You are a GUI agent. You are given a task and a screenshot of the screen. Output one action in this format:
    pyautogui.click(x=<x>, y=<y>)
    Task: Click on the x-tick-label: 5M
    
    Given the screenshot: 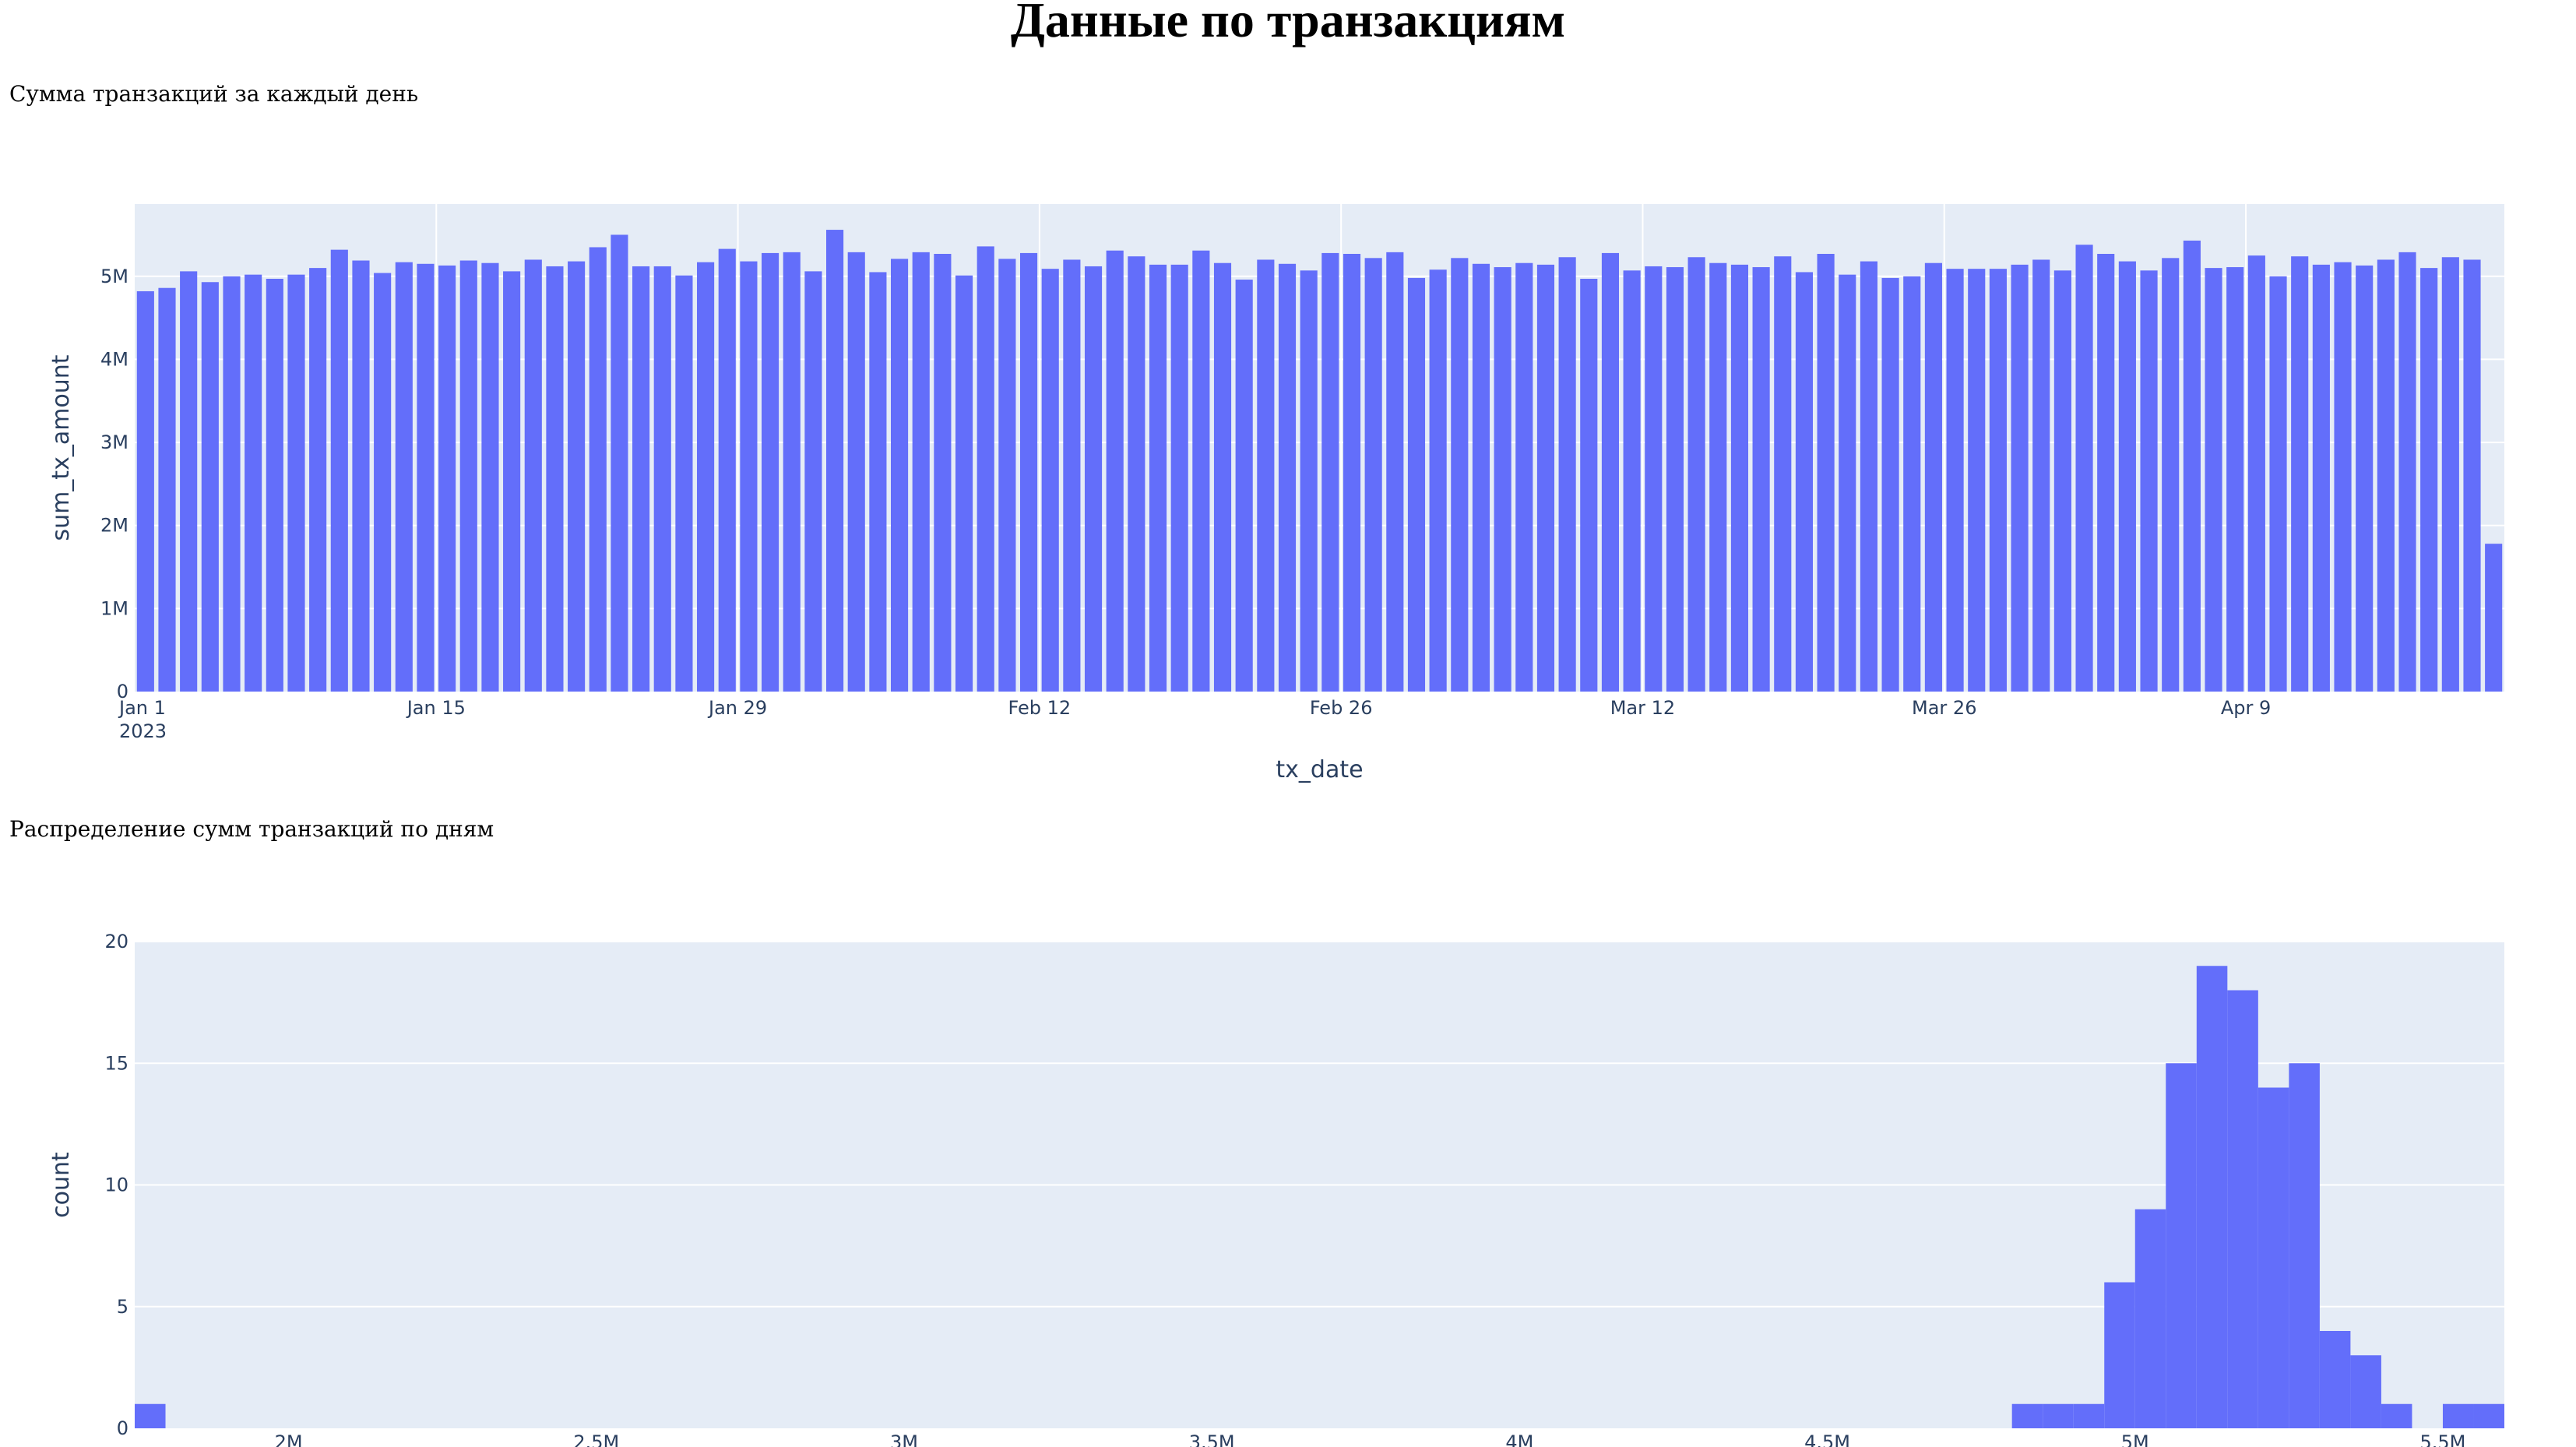 What is the action you would take?
    pyautogui.click(x=2135, y=1439)
    